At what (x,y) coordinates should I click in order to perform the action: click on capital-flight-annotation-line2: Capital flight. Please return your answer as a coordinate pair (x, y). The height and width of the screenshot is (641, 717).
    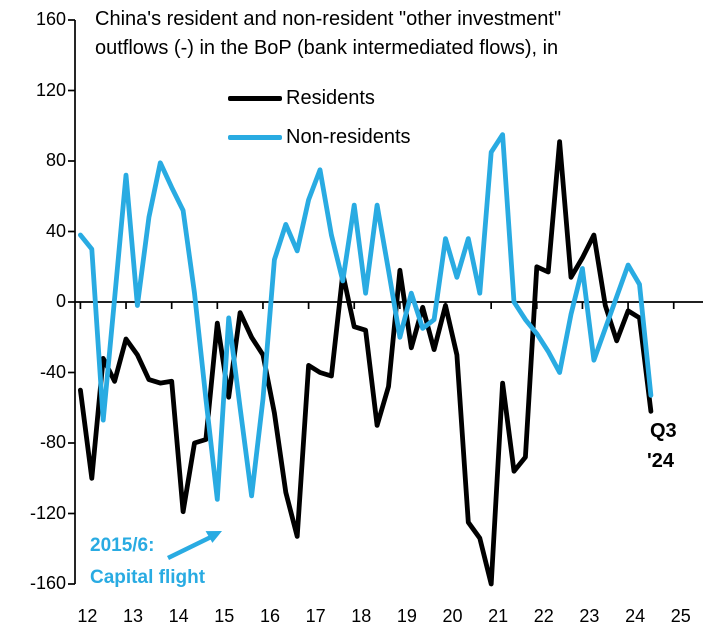
    Looking at the image, I should click on (148, 577).